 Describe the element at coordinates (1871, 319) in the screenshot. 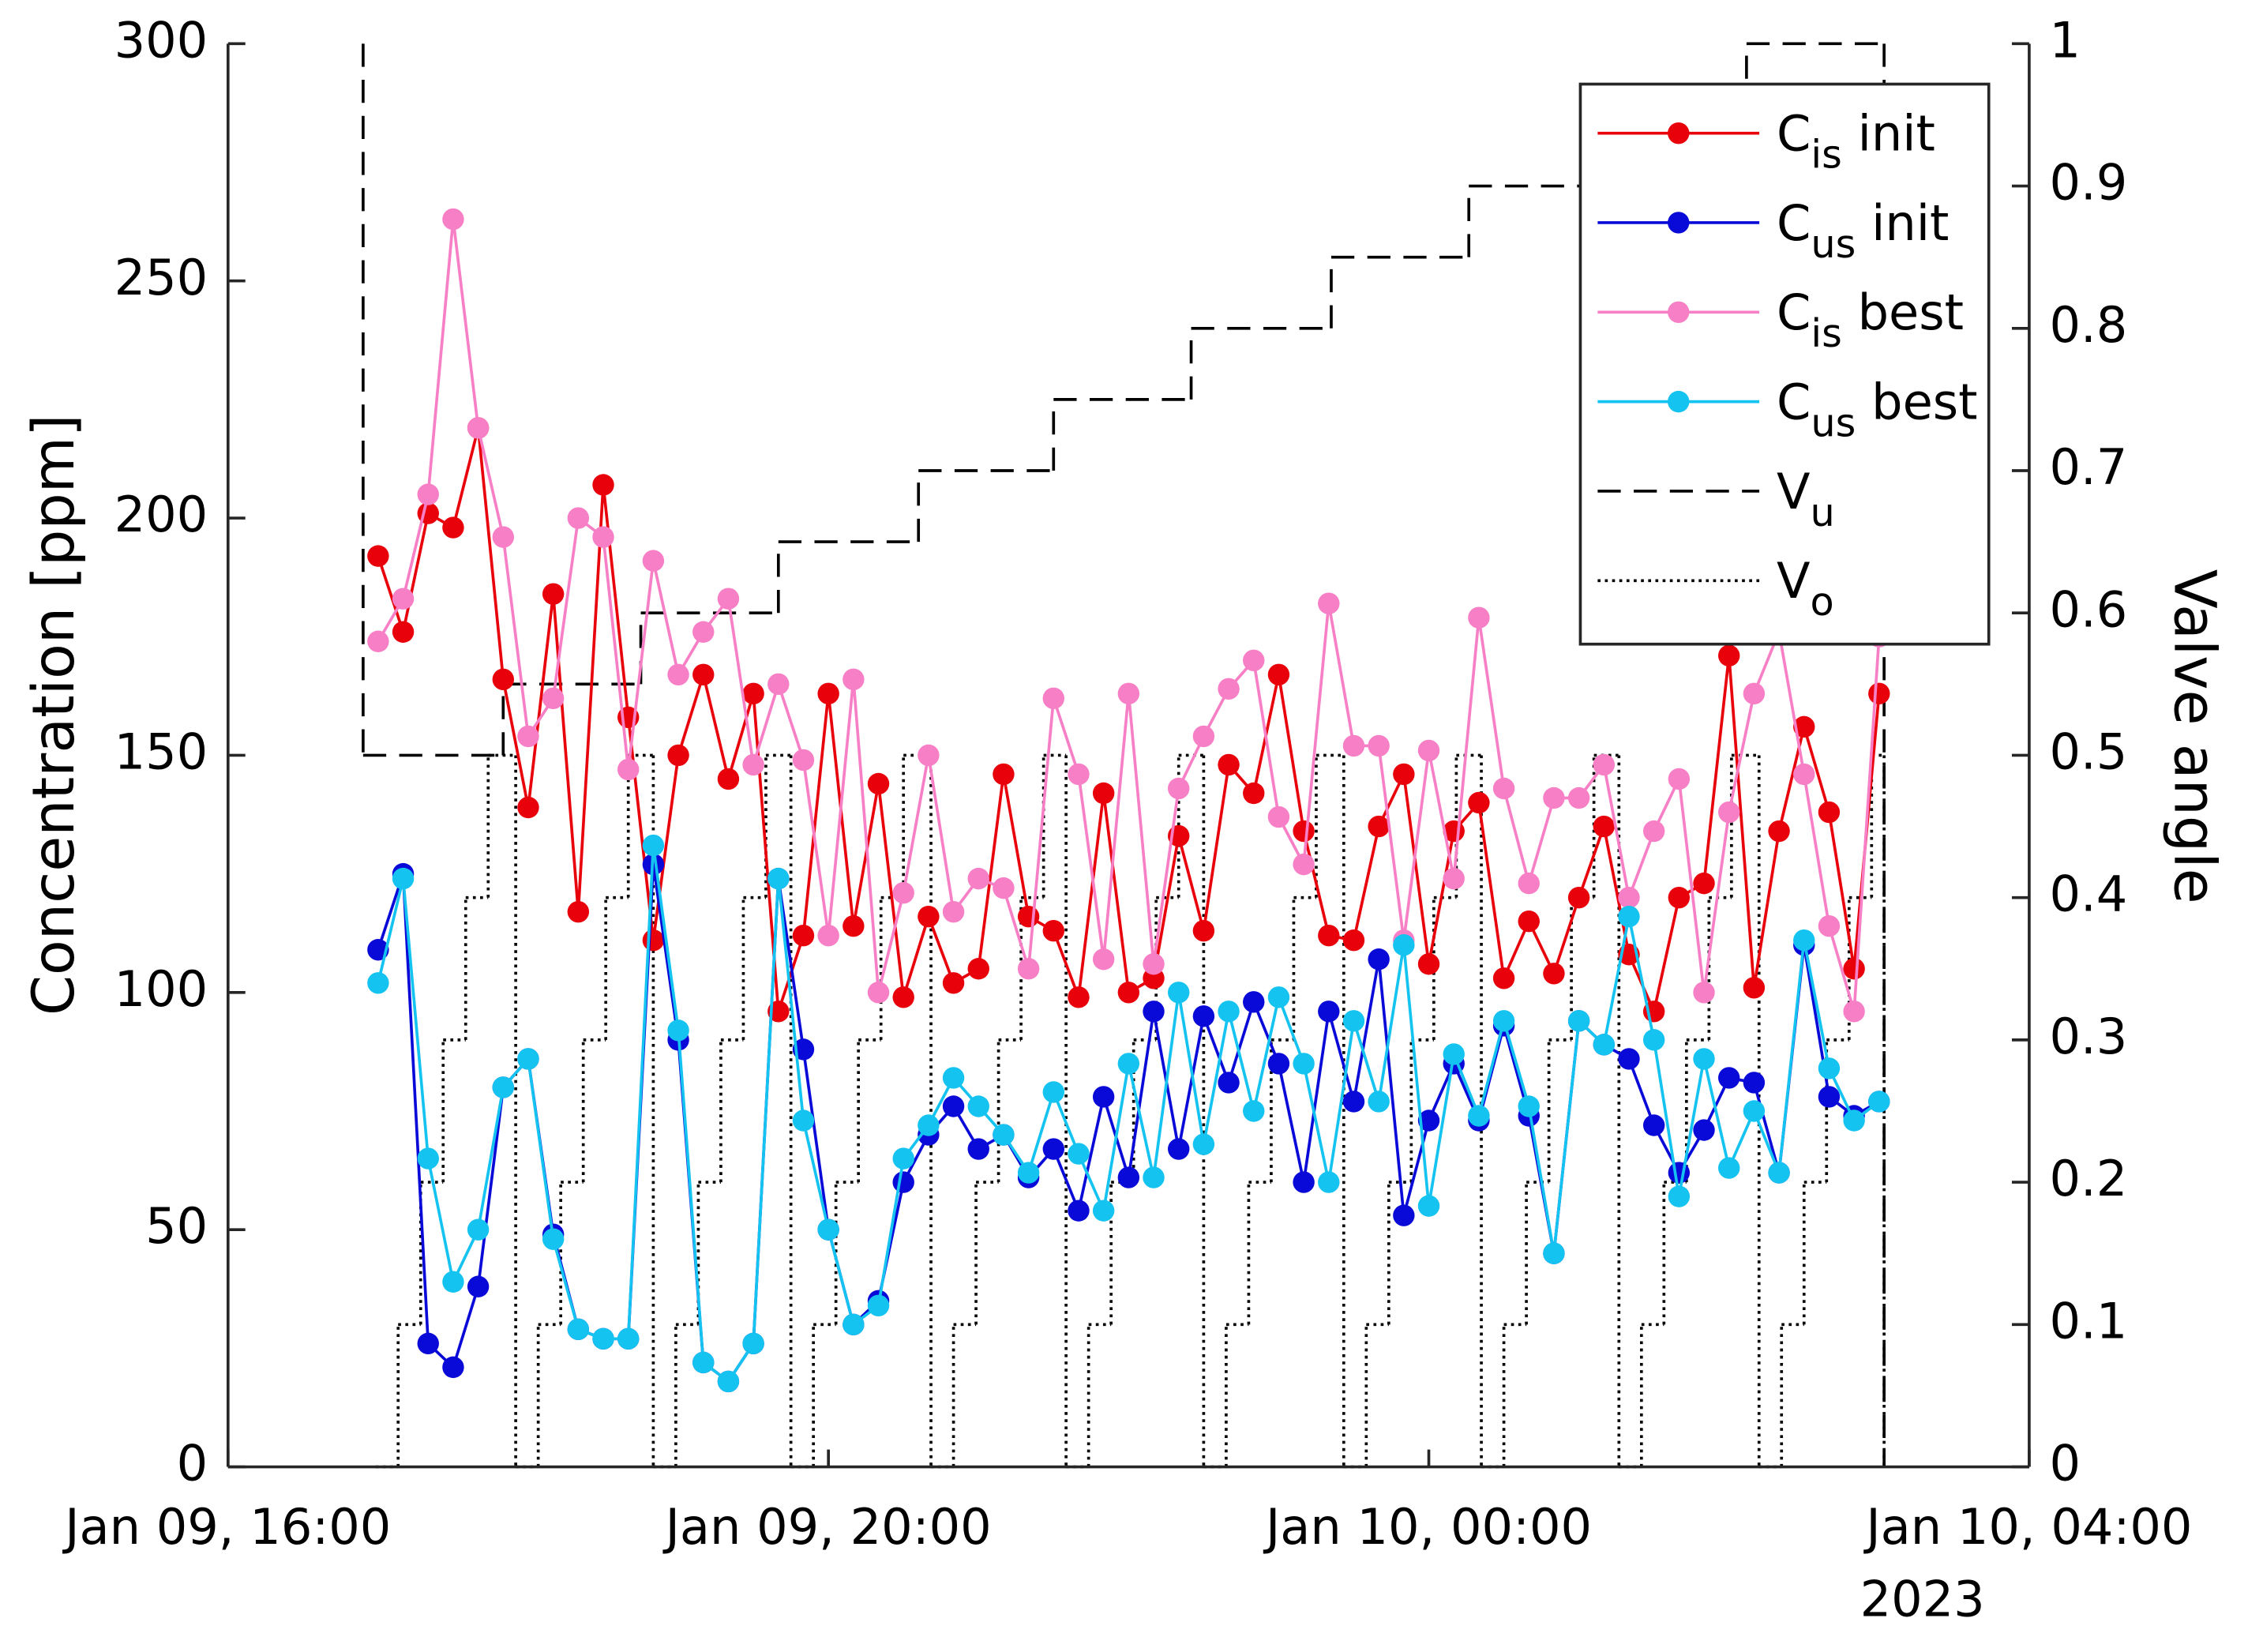

I see `legend-label: Cis best` at that location.